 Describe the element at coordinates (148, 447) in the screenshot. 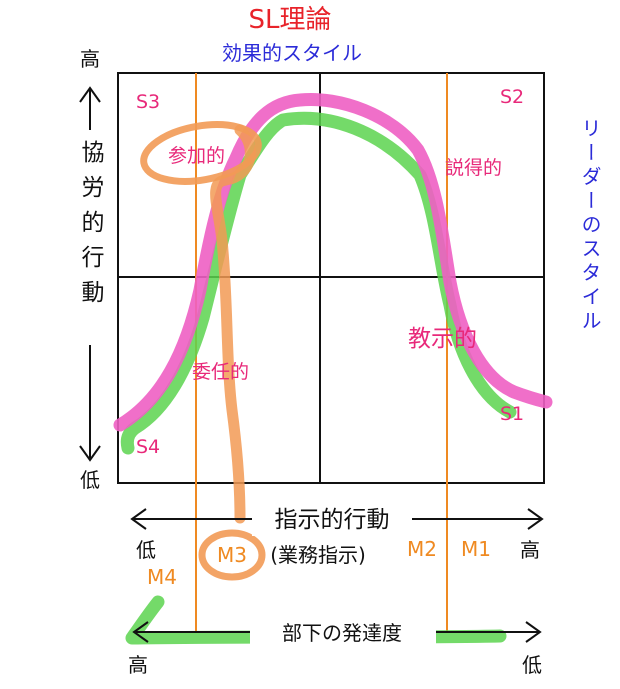

I see `quadrant-s4: S4` at that location.